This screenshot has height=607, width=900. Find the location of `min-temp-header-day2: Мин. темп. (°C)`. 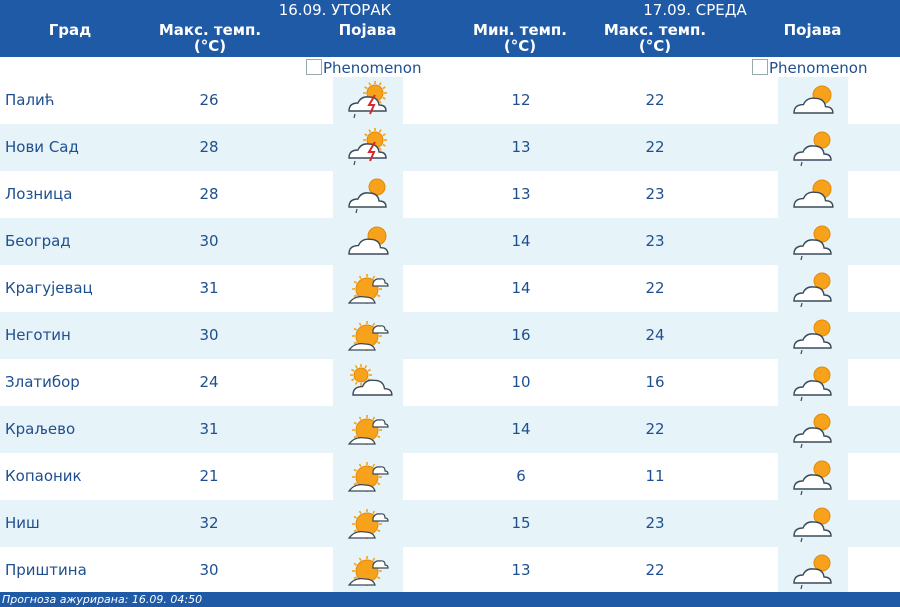

min-temp-header-day2: Мин. темп. (°C) is located at coordinates (520, 38).